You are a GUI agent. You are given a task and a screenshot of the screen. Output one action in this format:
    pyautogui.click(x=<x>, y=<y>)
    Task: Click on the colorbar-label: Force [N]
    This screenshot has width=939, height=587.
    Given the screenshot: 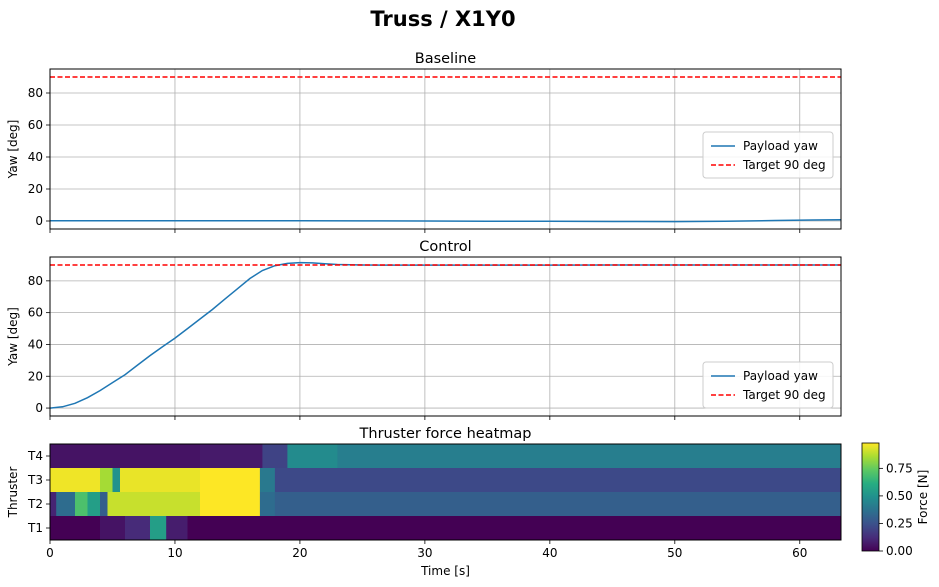 What is the action you would take?
    pyautogui.click(x=923, y=497)
    